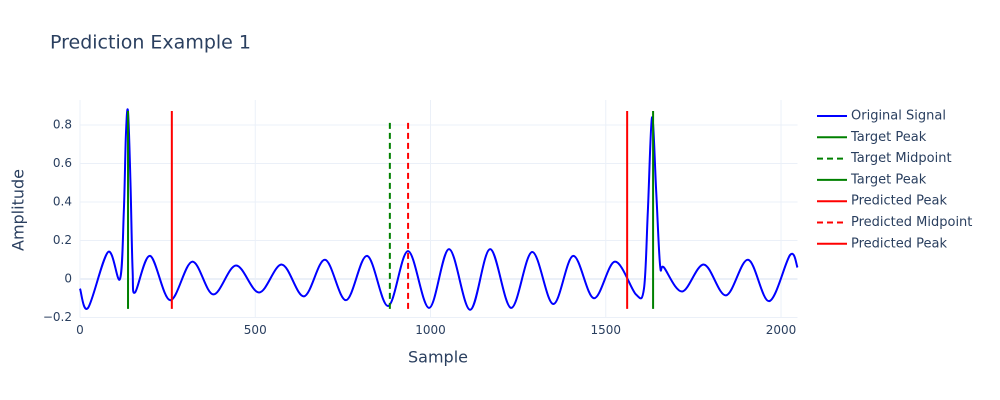  What do you see at coordinates (62, 125) in the screenshot?
I see `y-tick-label: 0.8` at bounding box center [62, 125].